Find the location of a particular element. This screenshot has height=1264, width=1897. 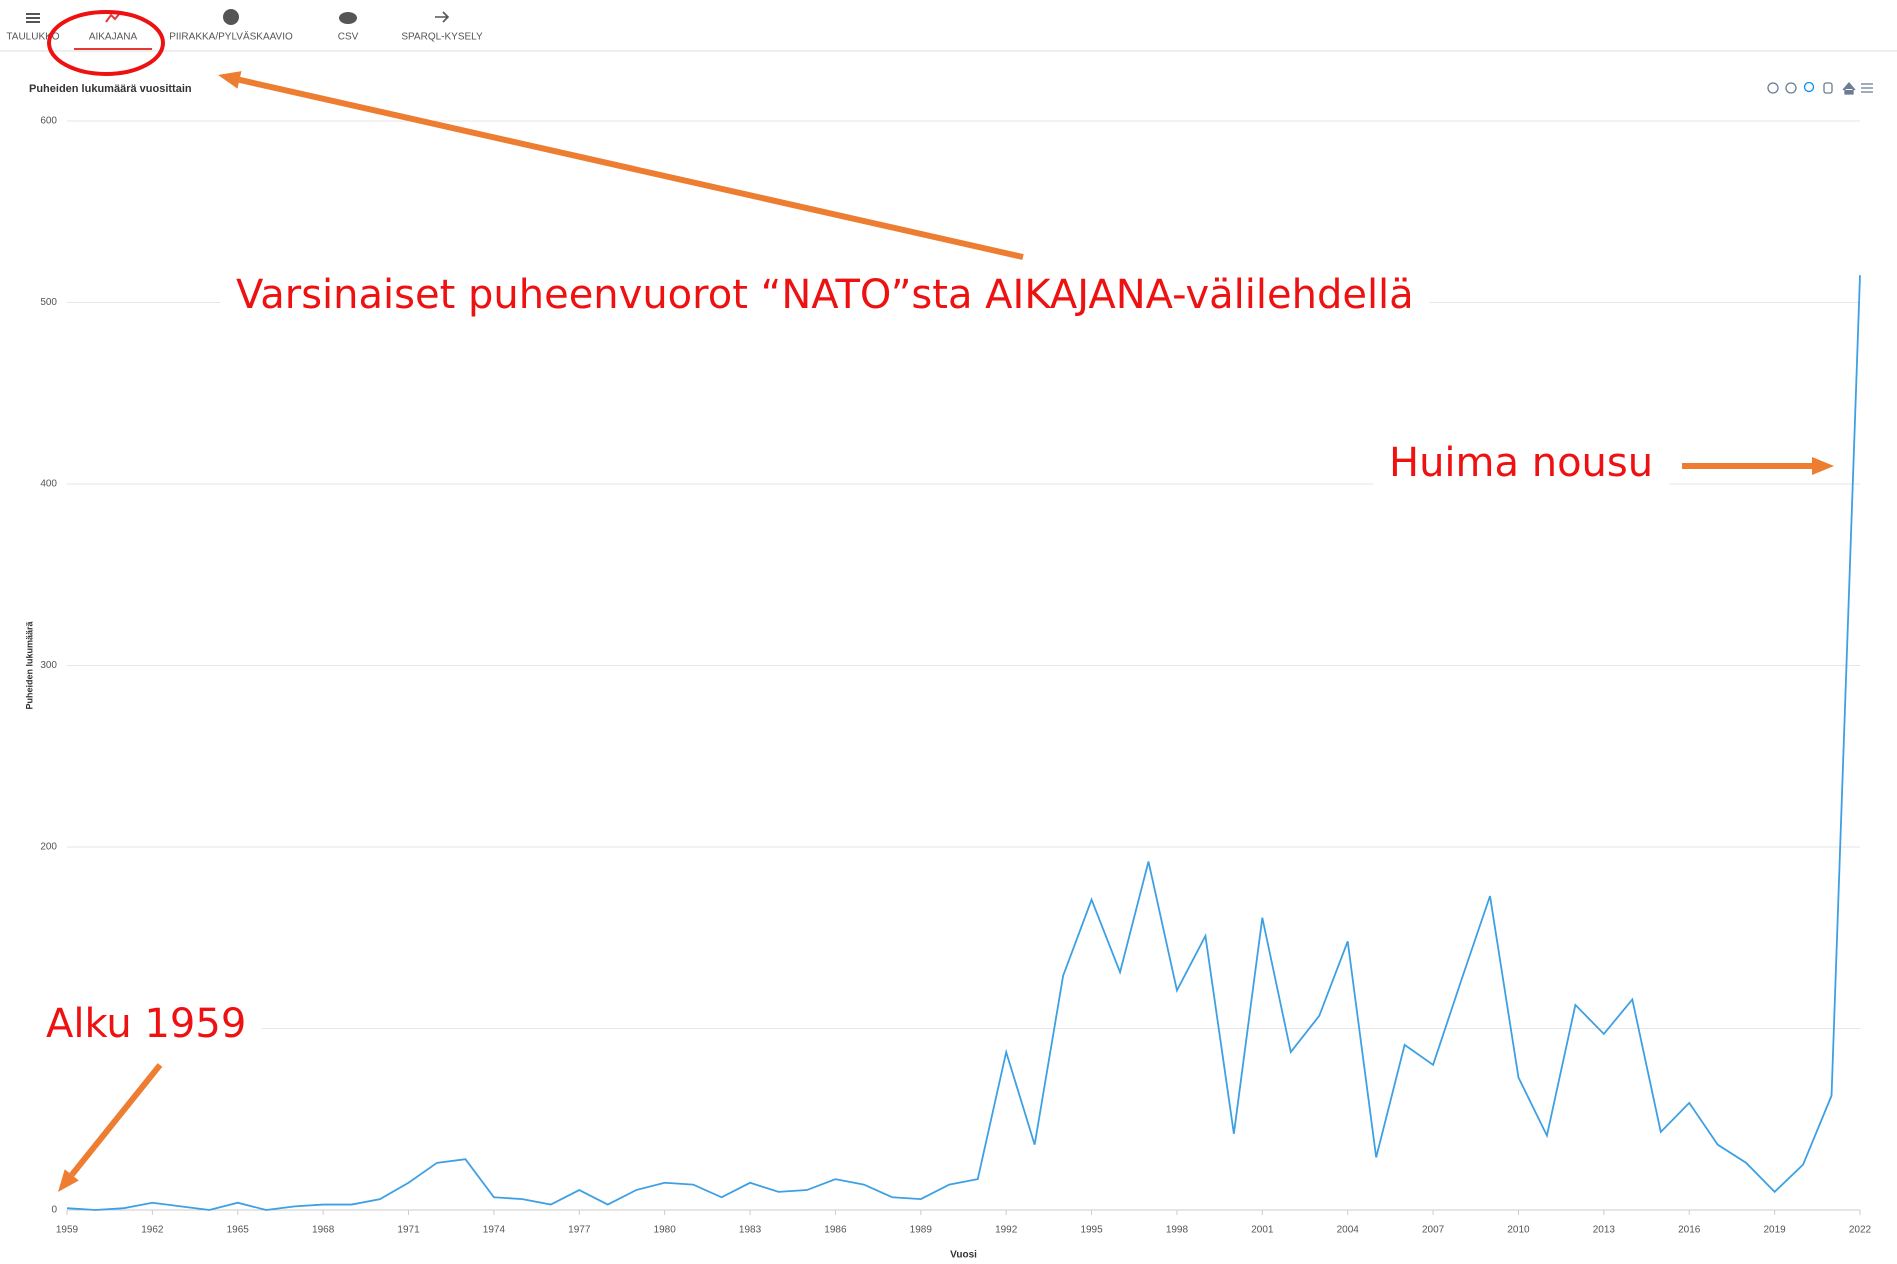

cloud-icon is located at coordinates (348, 18).